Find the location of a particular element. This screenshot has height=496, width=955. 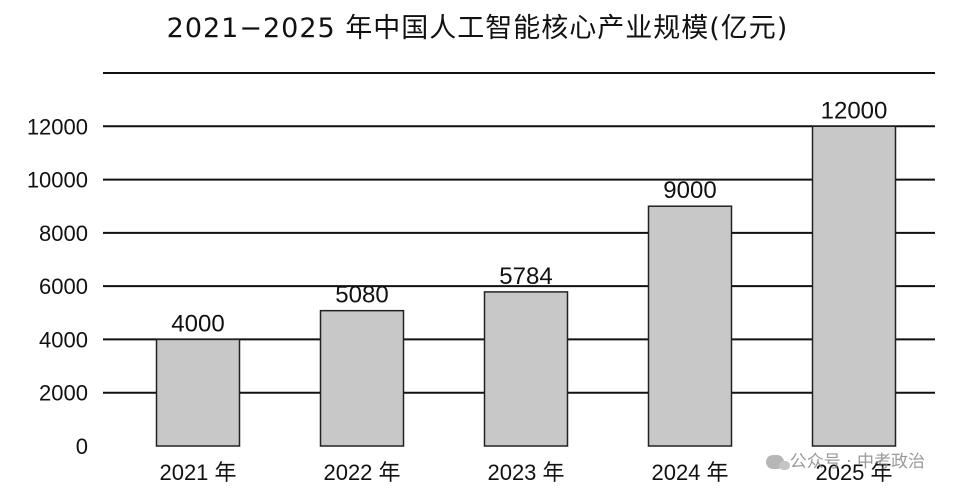

y-tick-label: 8000 is located at coordinates (63, 233).